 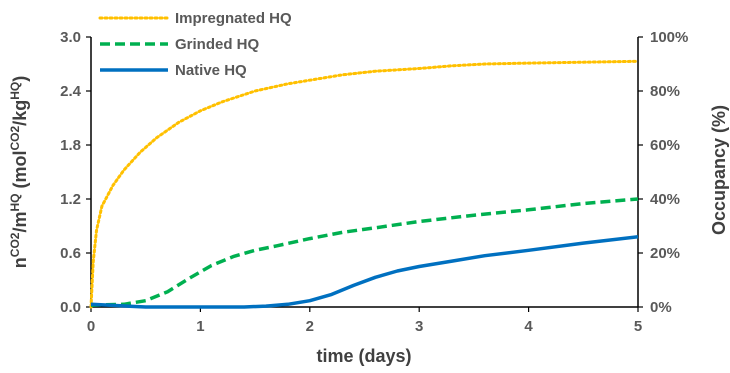 I want to click on x-tick-label: 0, so click(x=91, y=326).